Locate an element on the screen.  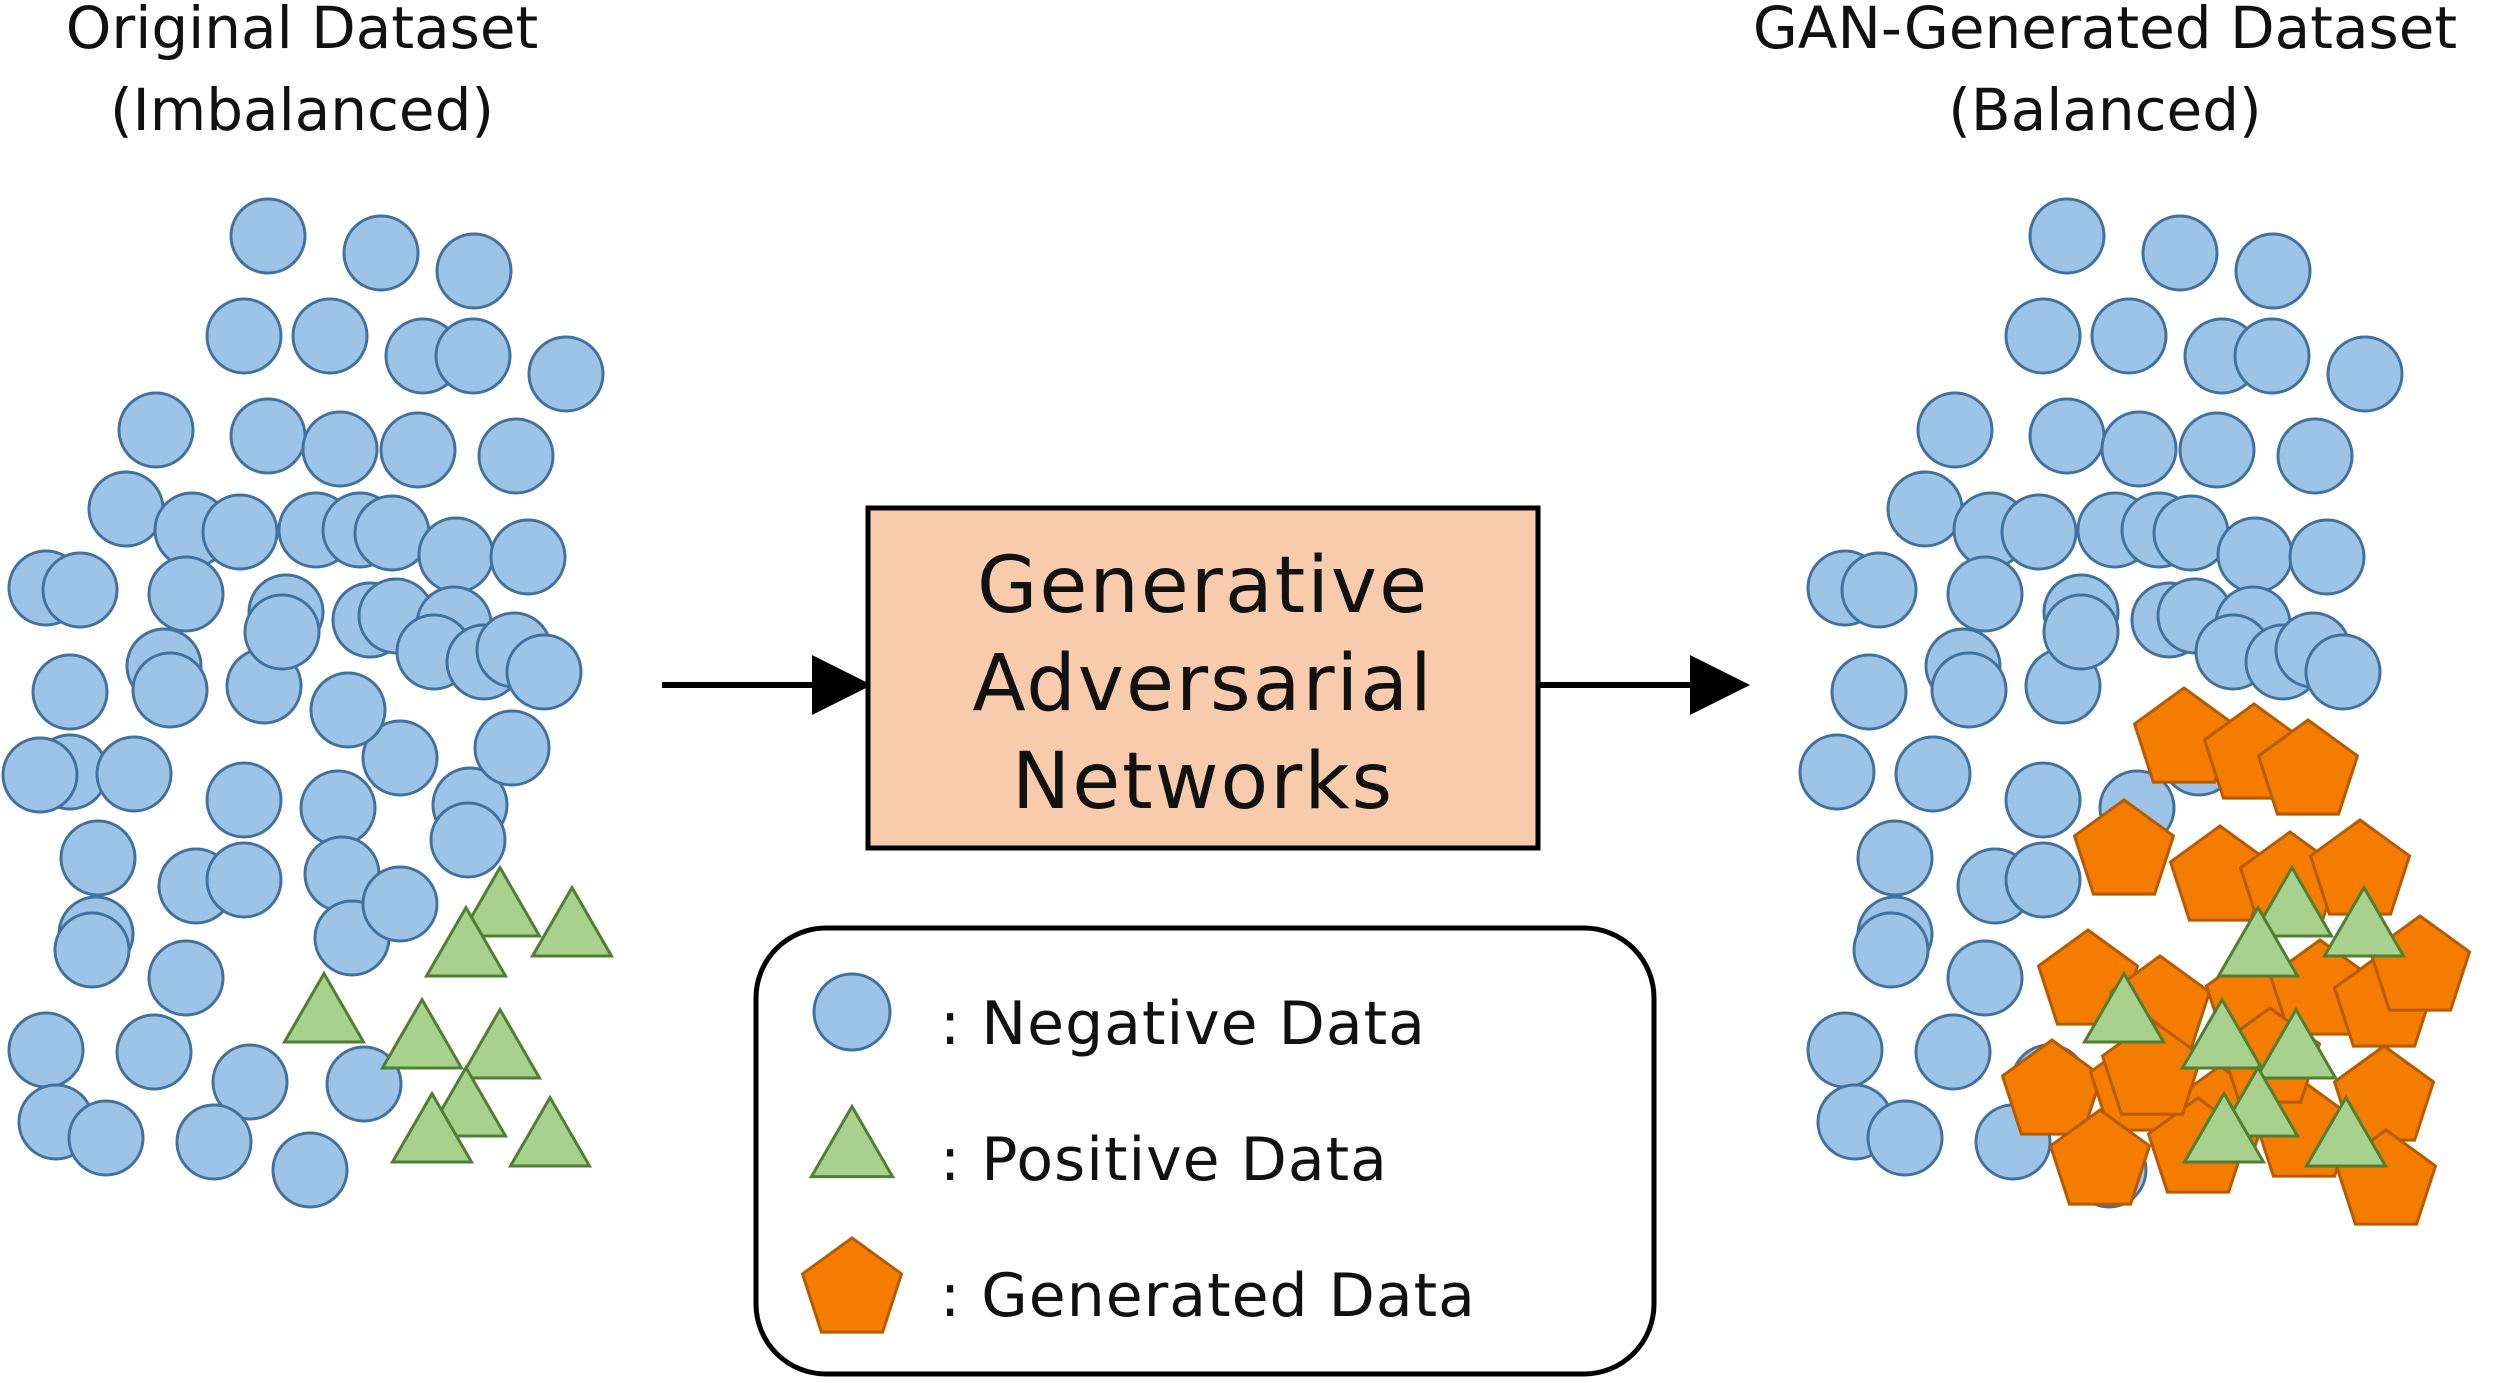
triangle-icon is located at coordinates (852, 1141).